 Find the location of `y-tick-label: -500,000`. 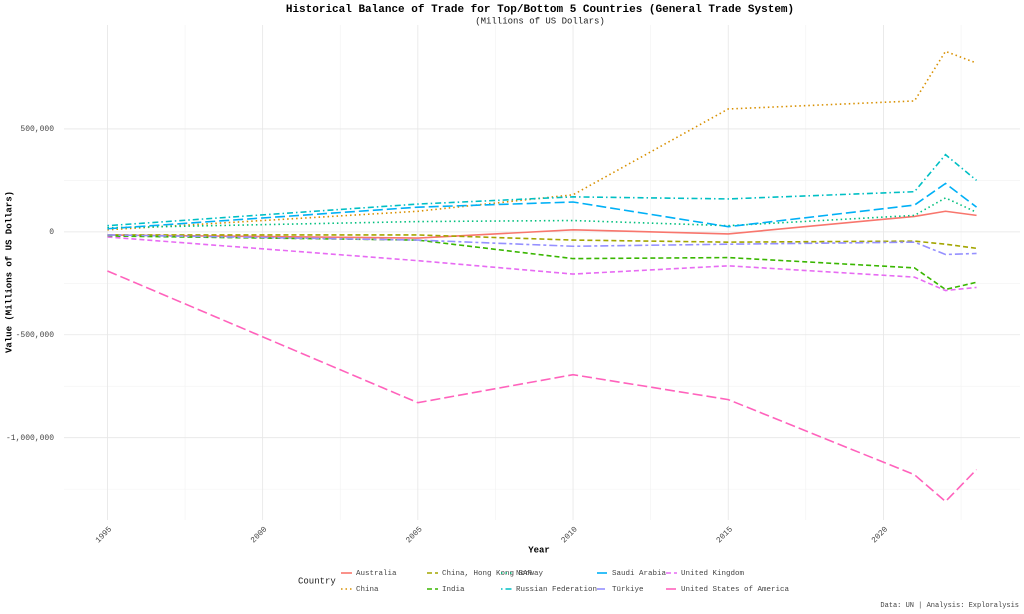

y-tick-label: -500,000 is located at coordinates (35, 335).